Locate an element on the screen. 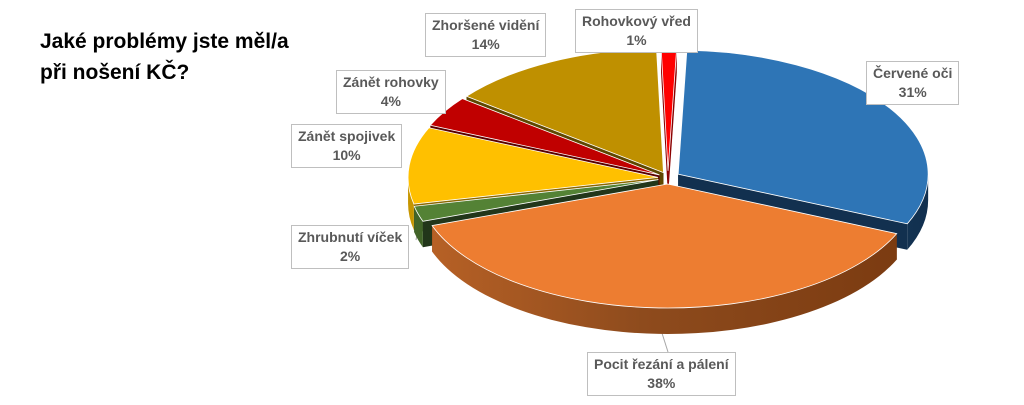  data-label-pocit-rezani: Pocit řezání a pálení 38% is located at coordinates (661, 374).